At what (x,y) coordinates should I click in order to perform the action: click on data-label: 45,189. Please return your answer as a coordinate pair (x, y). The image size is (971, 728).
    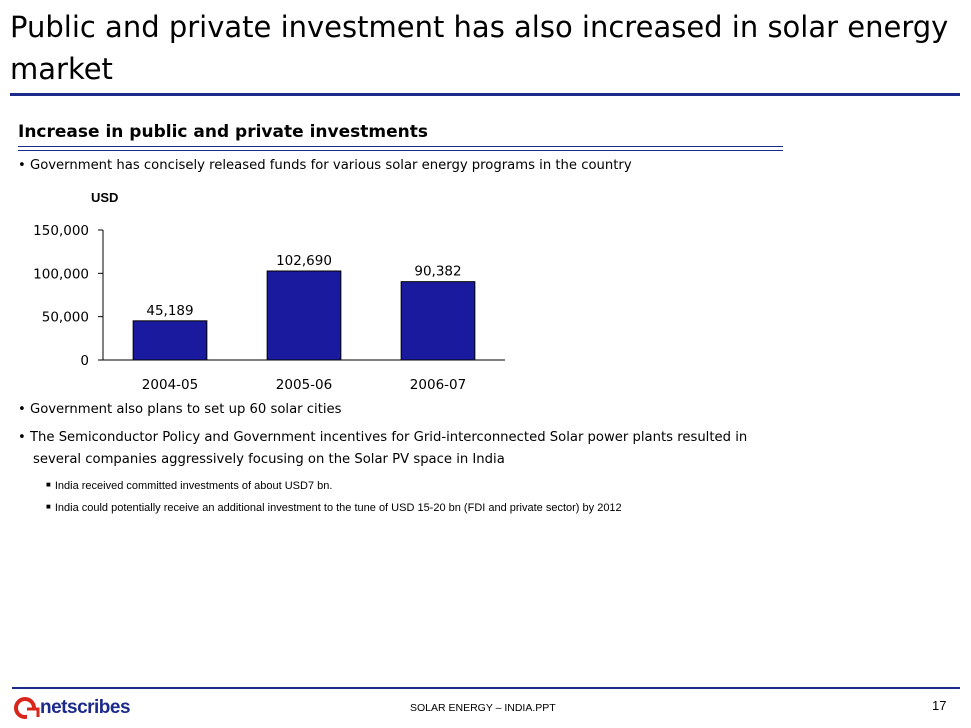
    Looking at the image, I should click on (169, 311).